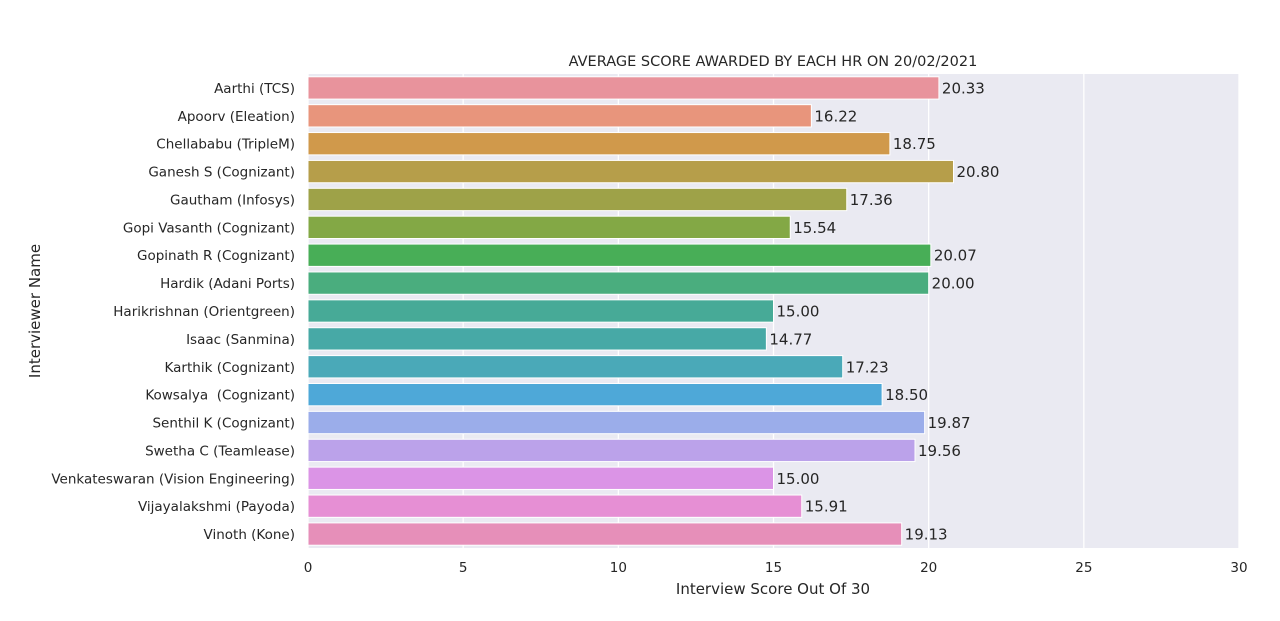  I want to click on y-tick-label-1: Apoorv (Eleation), so click(236, 117).